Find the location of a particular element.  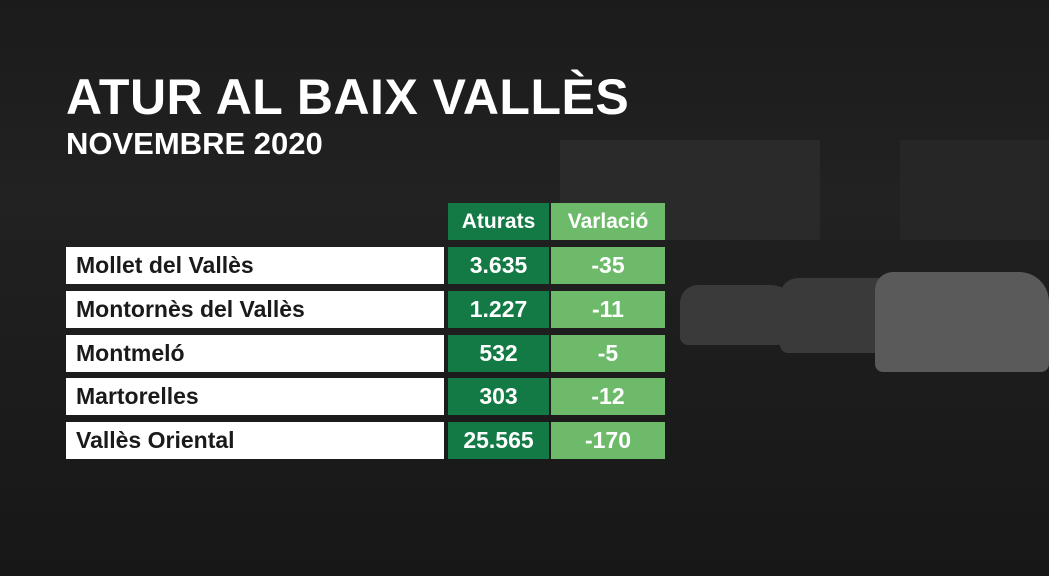

row-aturats: 3.635 is located at coordinates (498, 265).